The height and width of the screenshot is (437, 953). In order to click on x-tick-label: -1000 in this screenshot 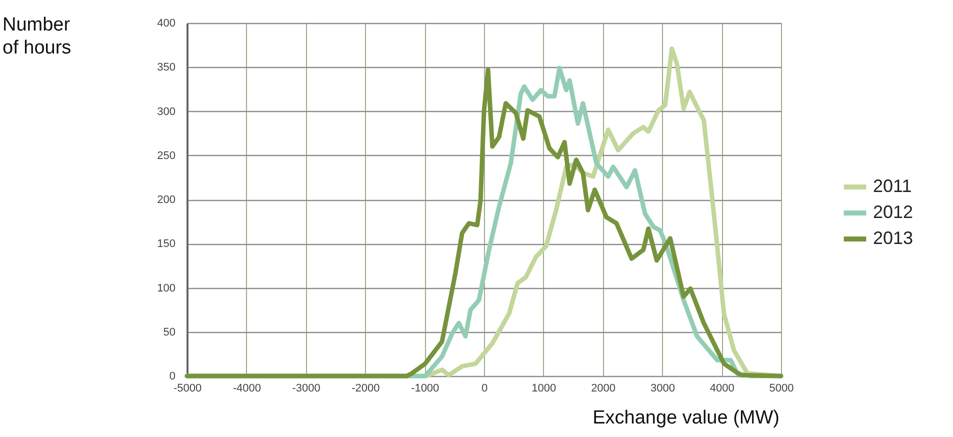, I will do `click(425, 388)`.